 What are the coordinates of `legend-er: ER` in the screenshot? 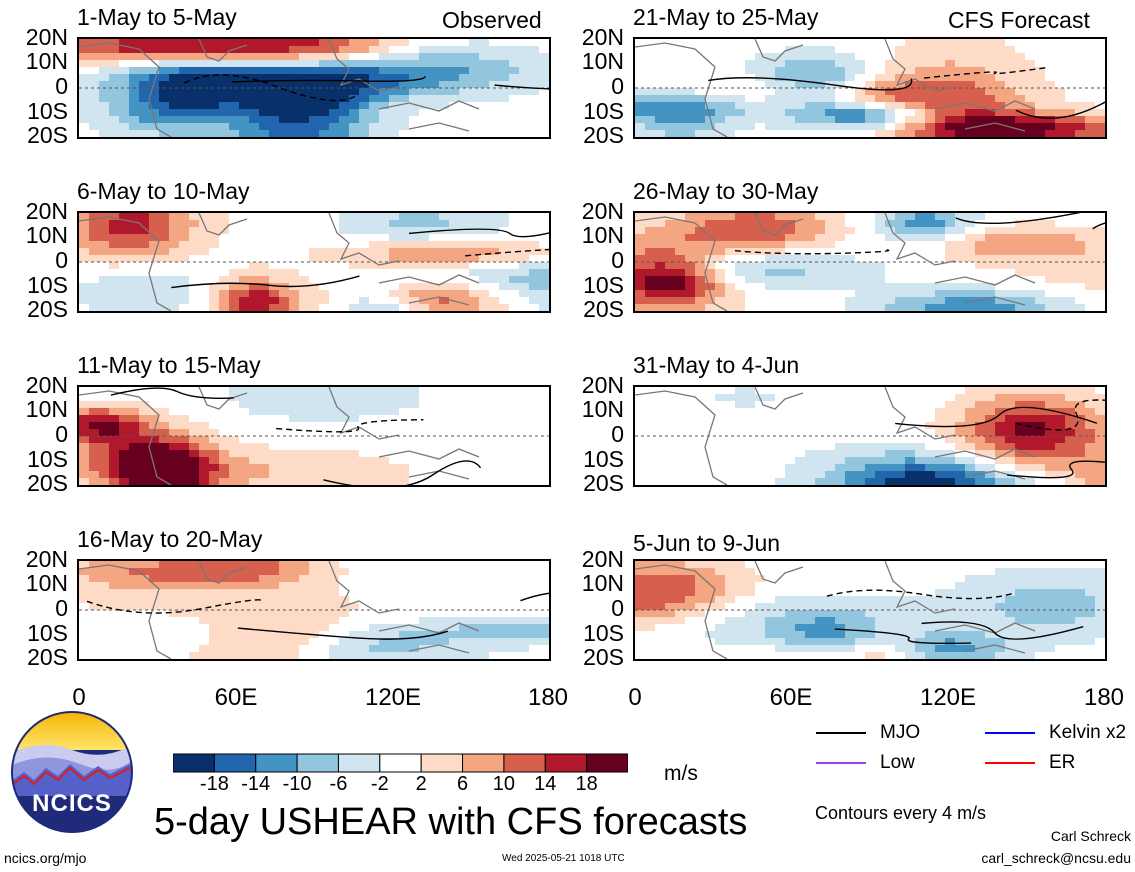 It's located at (1030, 763).